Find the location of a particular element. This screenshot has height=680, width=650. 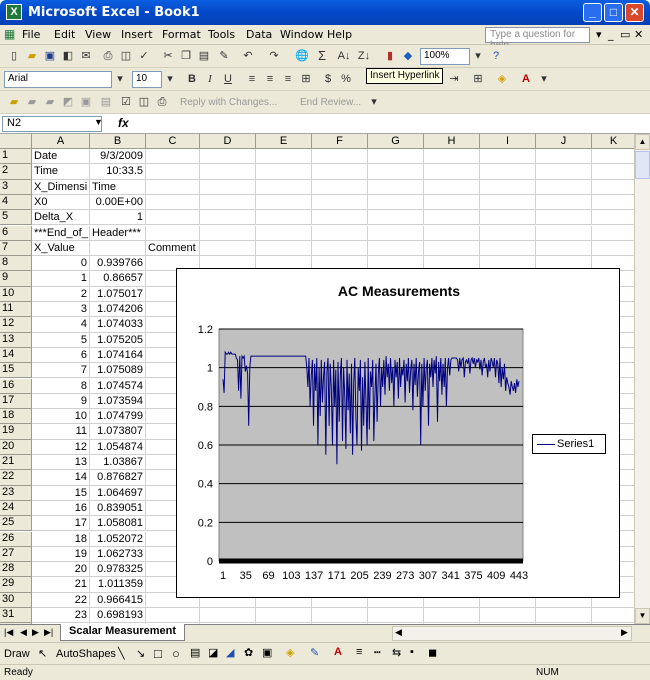

row-header: 23 is located at coordinates (16, 493).